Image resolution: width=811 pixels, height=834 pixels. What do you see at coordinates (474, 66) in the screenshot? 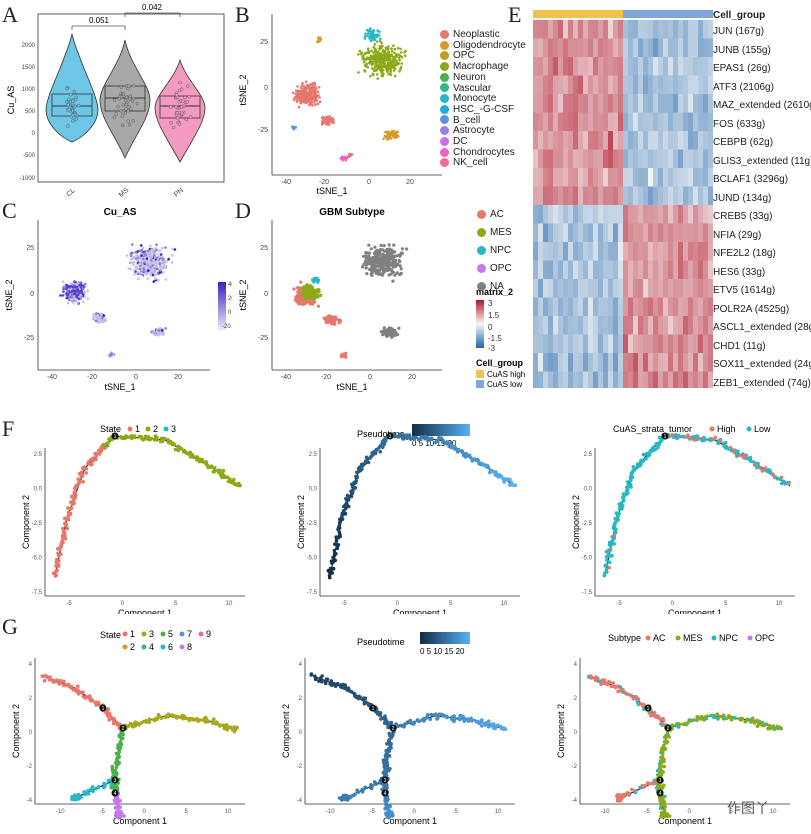
I see `b-legend-item: Macrophage` at bounding box center [474, 66].